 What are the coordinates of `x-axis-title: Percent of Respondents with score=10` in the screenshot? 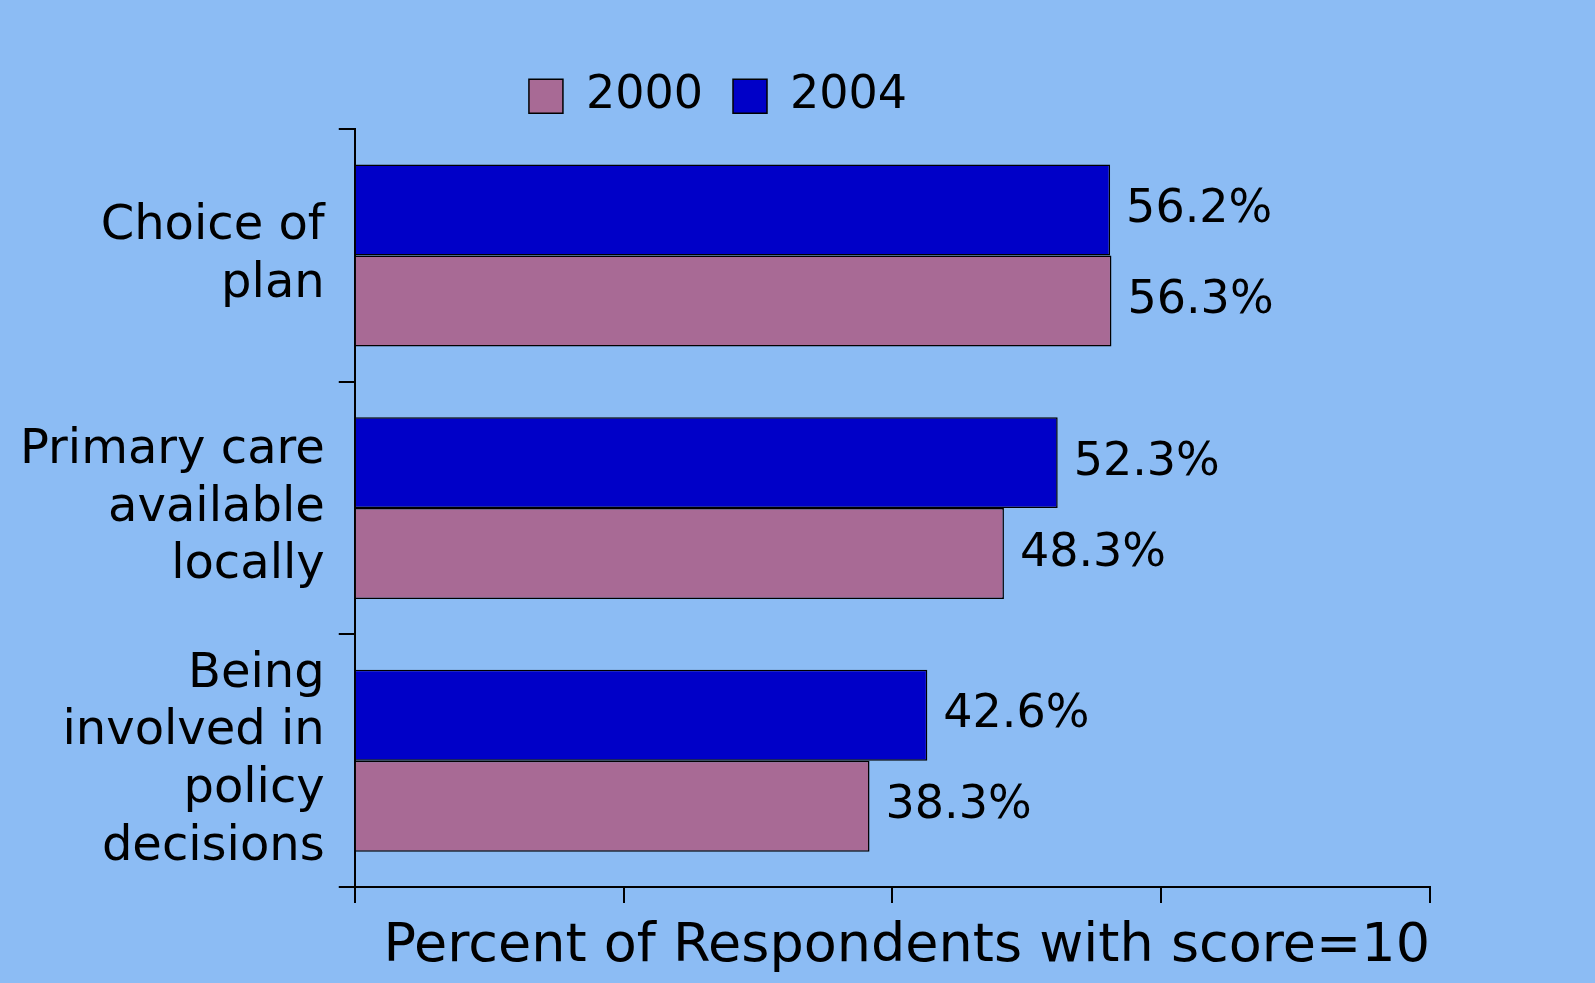 It's located at (906, 942).